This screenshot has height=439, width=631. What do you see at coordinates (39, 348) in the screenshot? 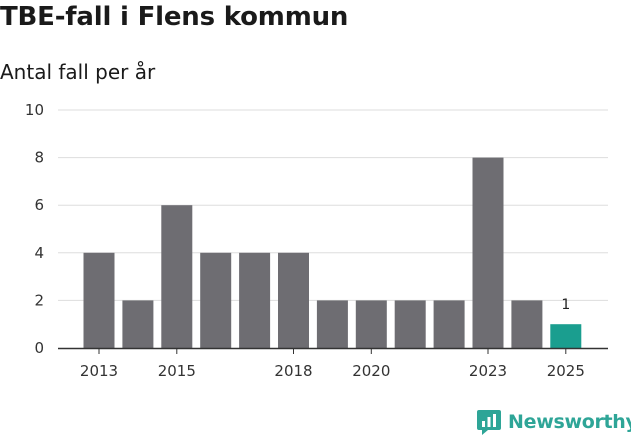
I see `y-tick-label: 0` at bounding box center [39, 348].